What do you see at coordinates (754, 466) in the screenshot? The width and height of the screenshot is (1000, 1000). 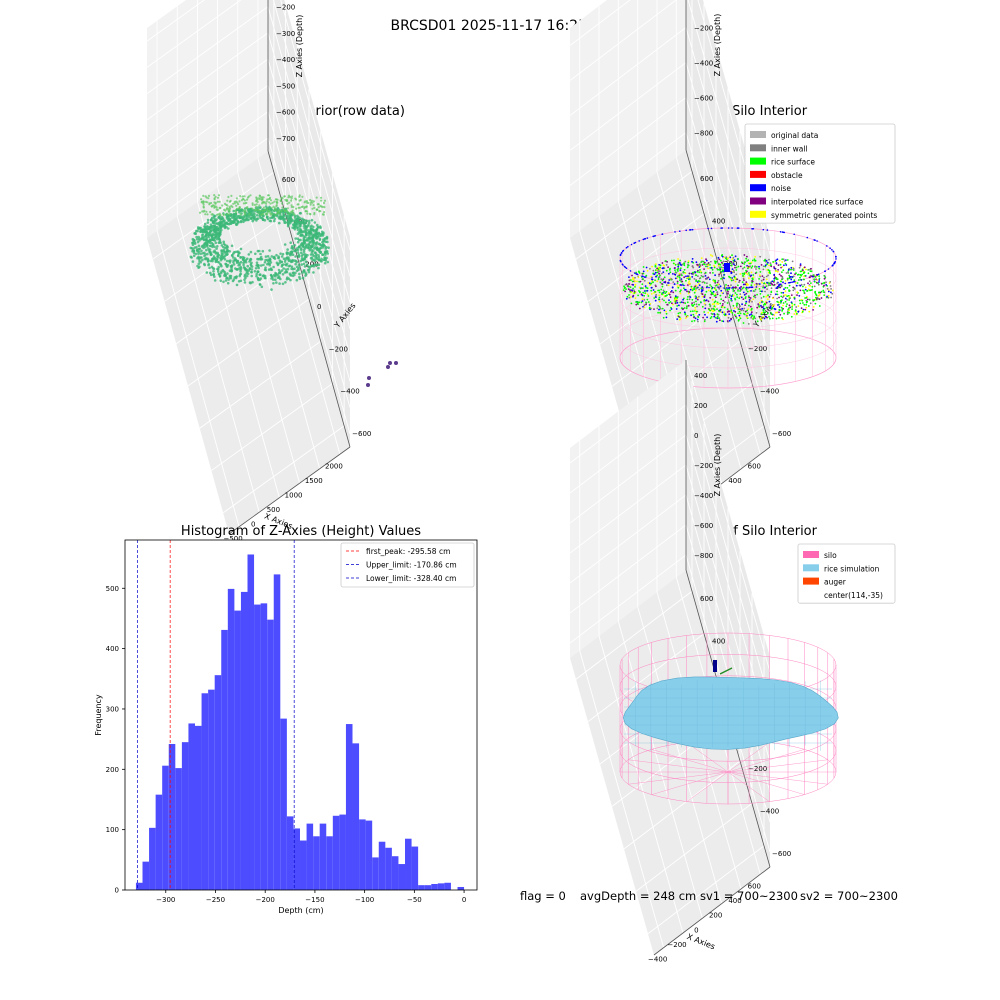 I see `x-tick-label: 600` at bounding box center [754, 466].